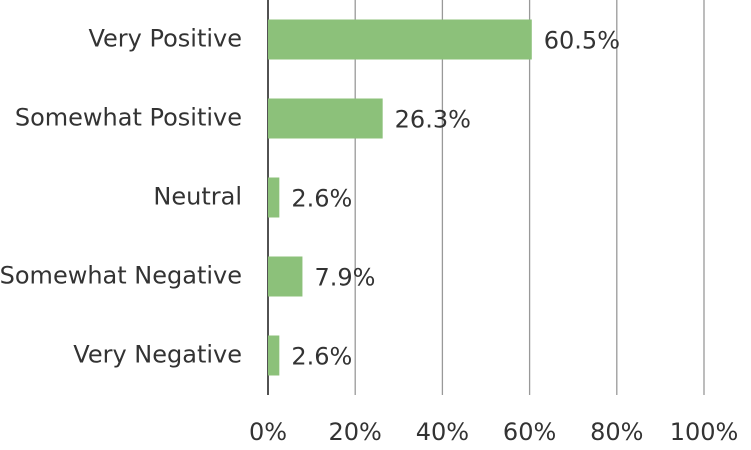 The width and height of the screenshot is (751, 450). What do you see at coordinates (433, 120) in the screenshot?
I see `value-label: 26.3%` at bounding box center [433, 120].